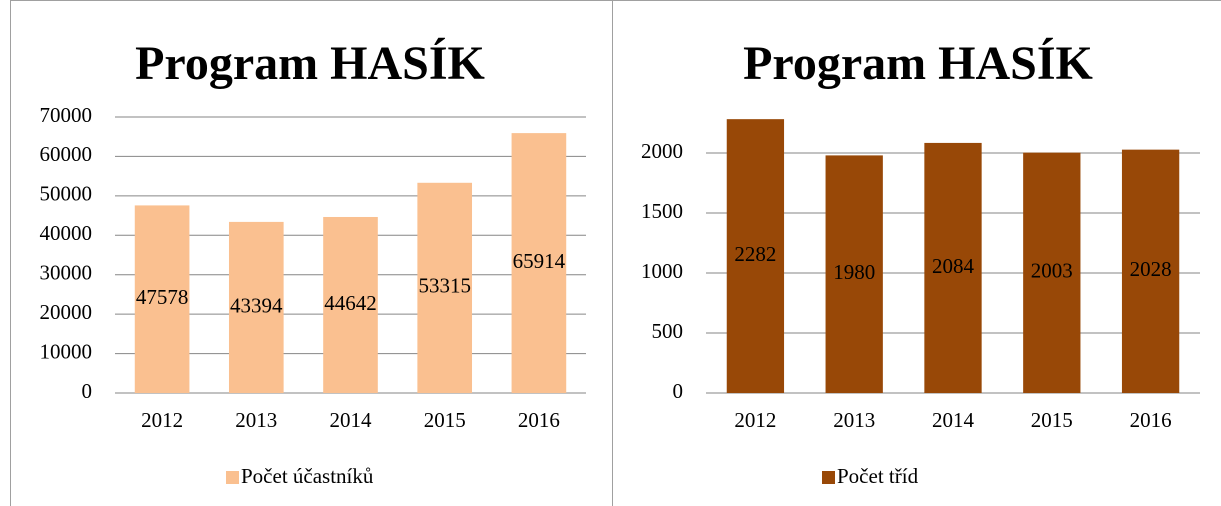 The height and width of the screenshot is (506, 1221). Describe the element at coordinates (307, 476) in the screenshot. I see `legend-label: Počet účastníků` at that location.